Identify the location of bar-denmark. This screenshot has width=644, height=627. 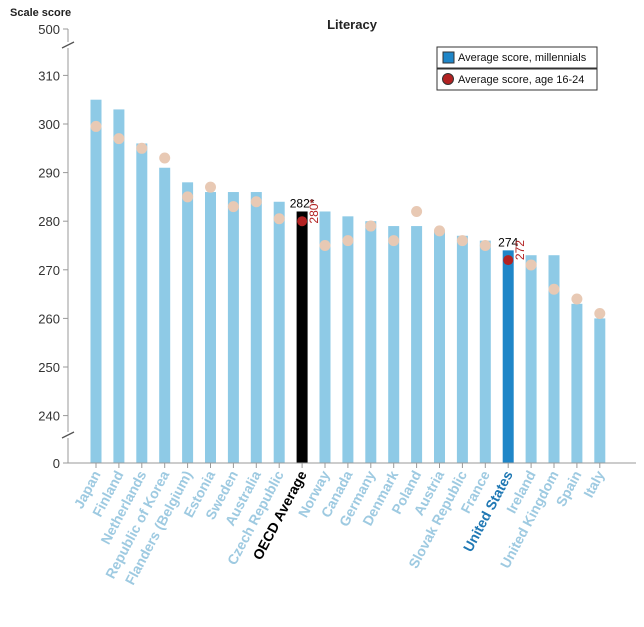
(394, 344).